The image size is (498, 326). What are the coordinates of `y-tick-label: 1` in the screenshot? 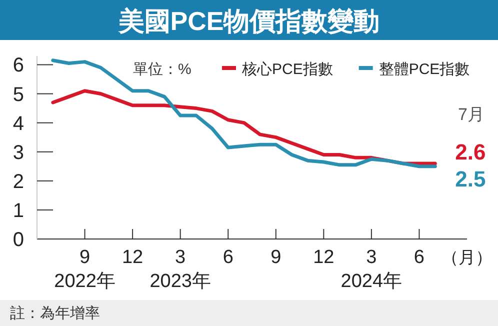 It's located at (18, 211).